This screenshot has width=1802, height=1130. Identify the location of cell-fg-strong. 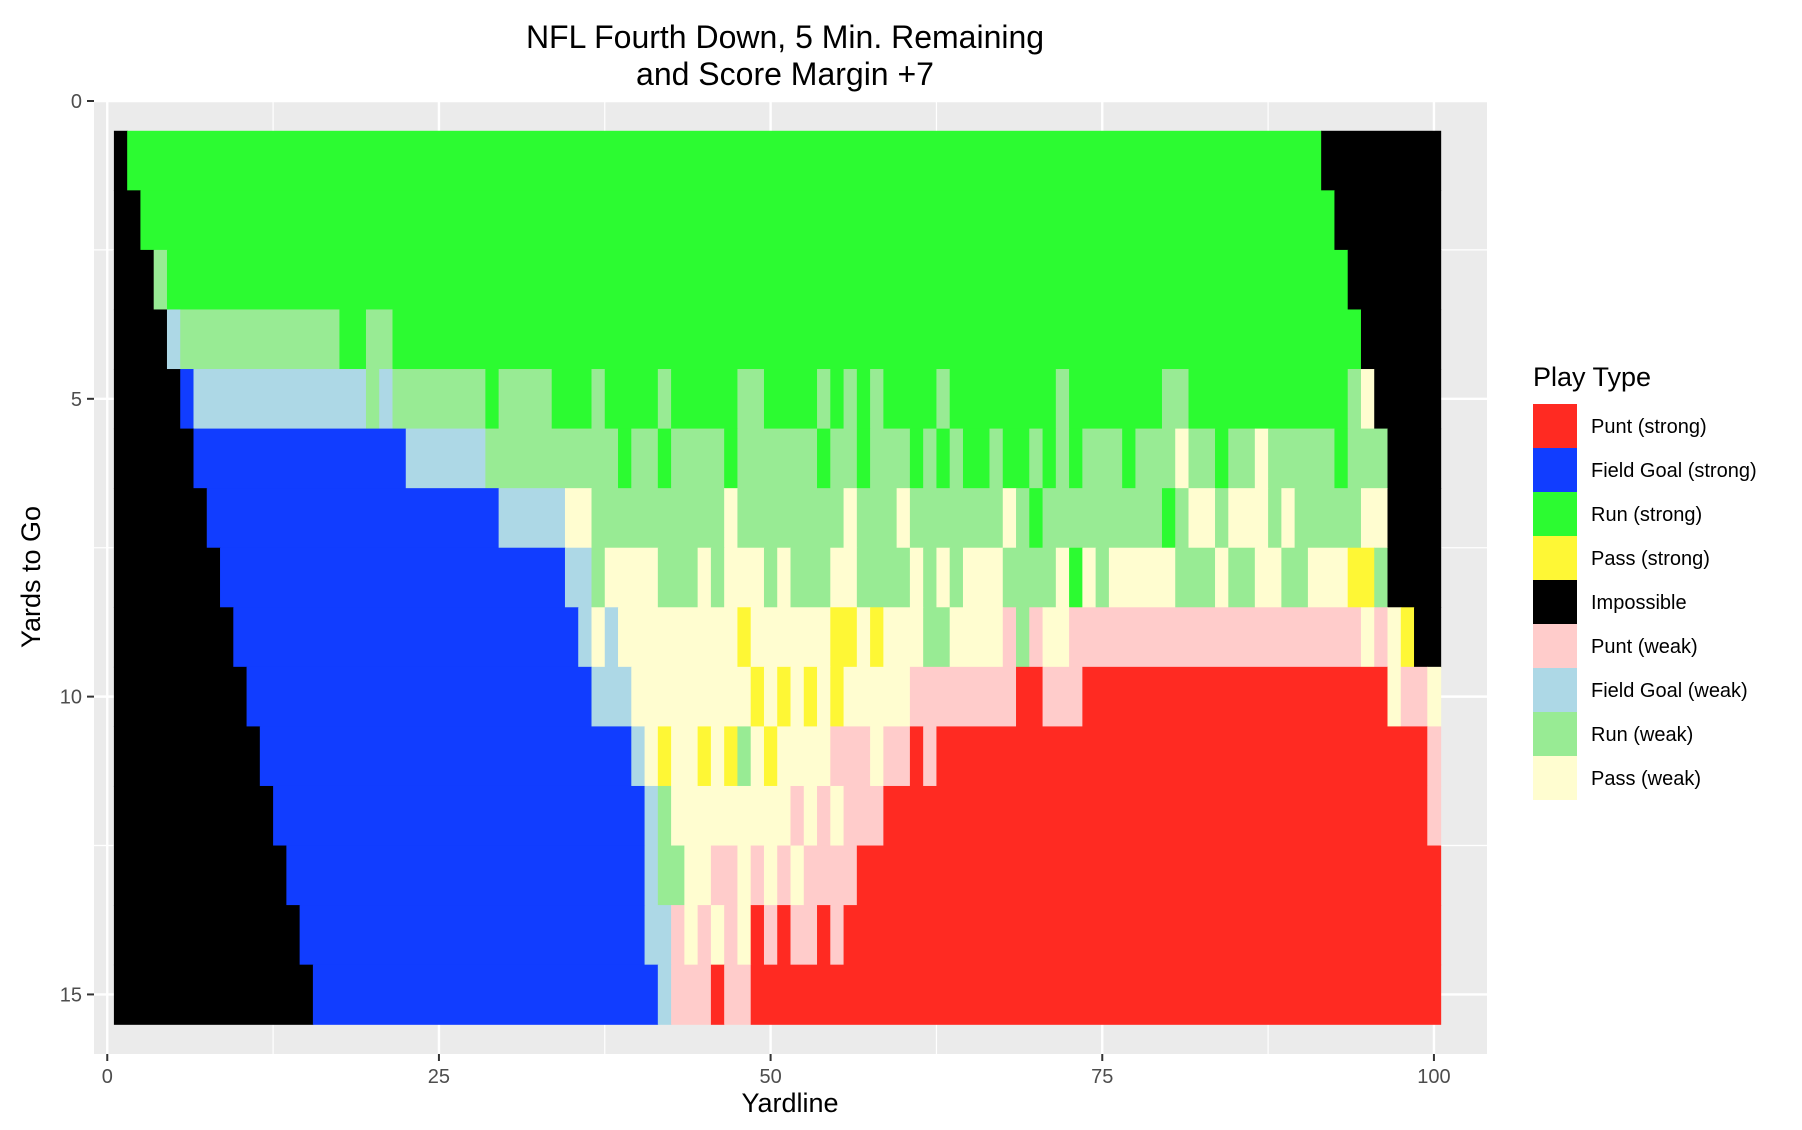
(300, 458).